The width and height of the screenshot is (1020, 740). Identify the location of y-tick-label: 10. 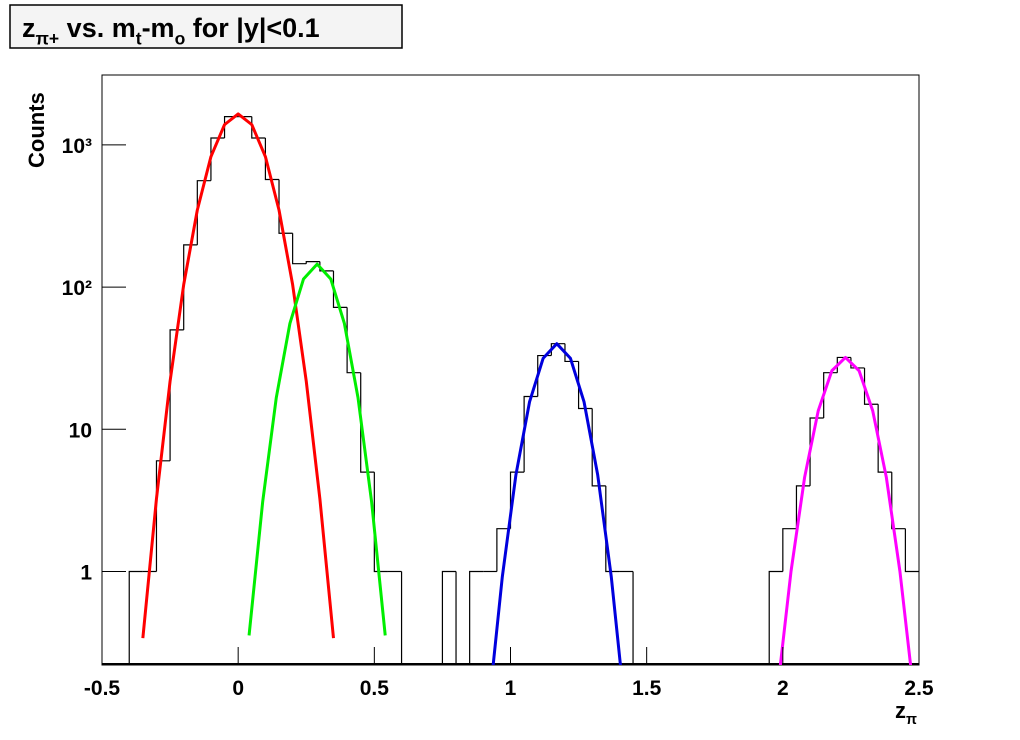
(80, 430).